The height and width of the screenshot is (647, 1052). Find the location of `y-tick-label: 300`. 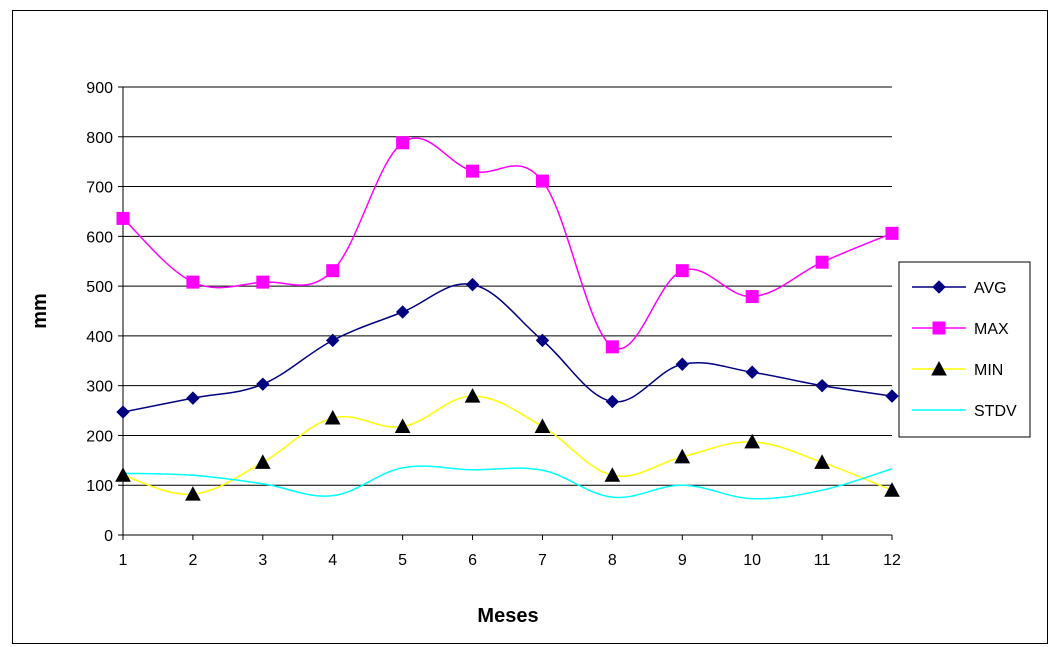

y-tick-label: 300 is located at coordinates (99, 387).